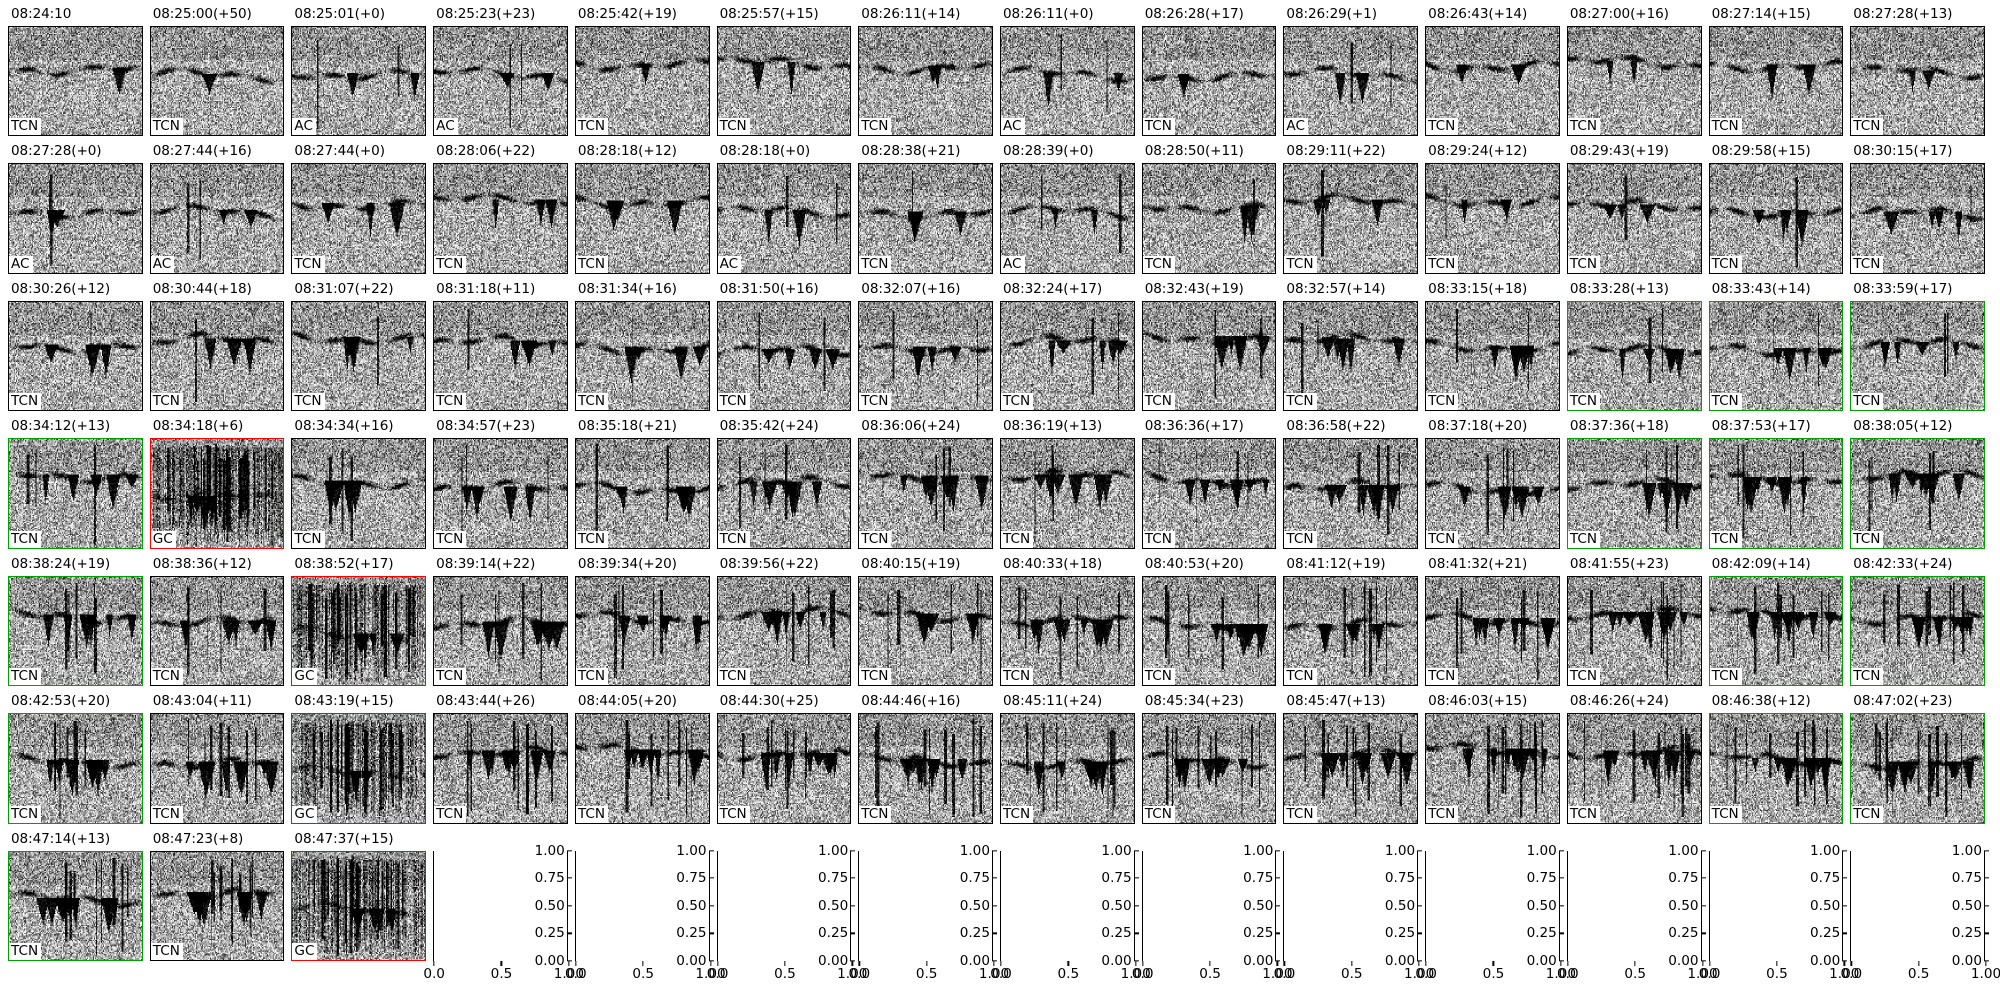 This screenshot has width=2000, height=1000. What do you see at coordinates (1492, 486) in the screenshot?
I see `spectrogram-cell: 08:37:18(+20) TCN` at bounding box center [1492, 486].